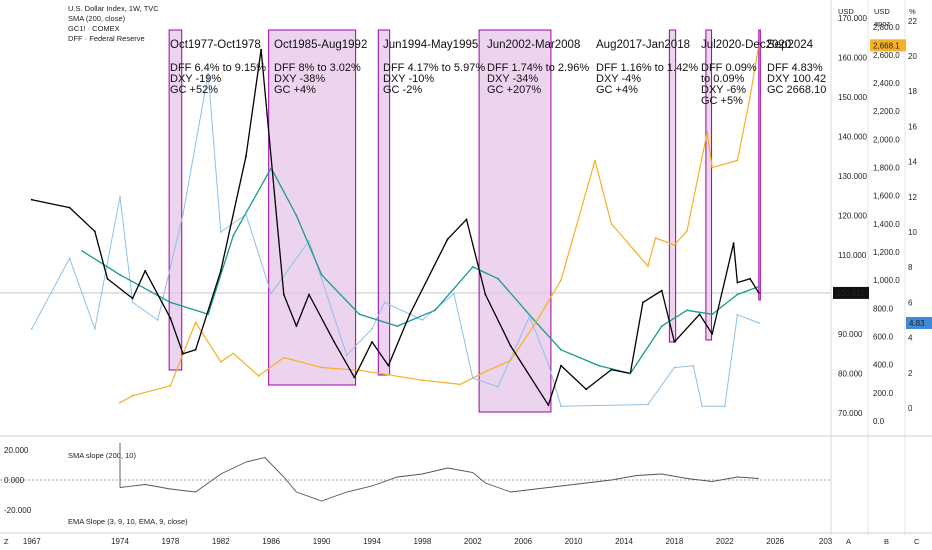 Image resolution: width=932 pixels, height=550 pixels. I want to click on gold-tick-label: 600.0, so click(883, 337).